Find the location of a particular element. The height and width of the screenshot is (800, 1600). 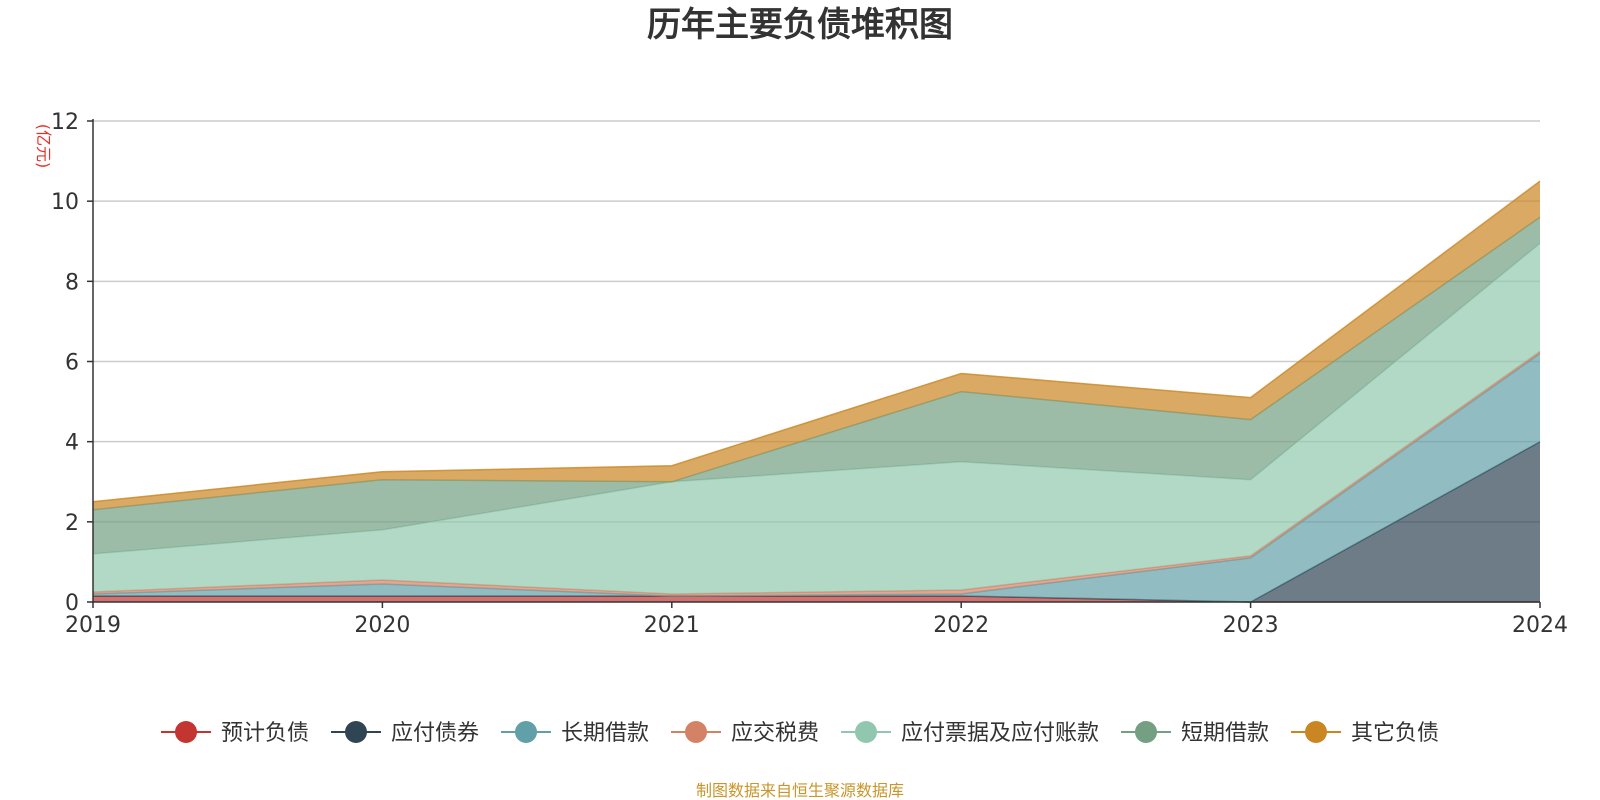

chart-title: 历年主要负债堆积图 is located at coordinates (800, 25).